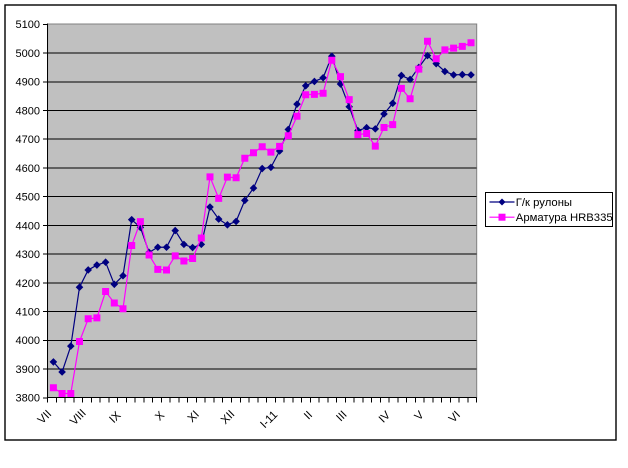 The image size is (628, 468). I want to click on svg-text: 3900, so click(28, 370).